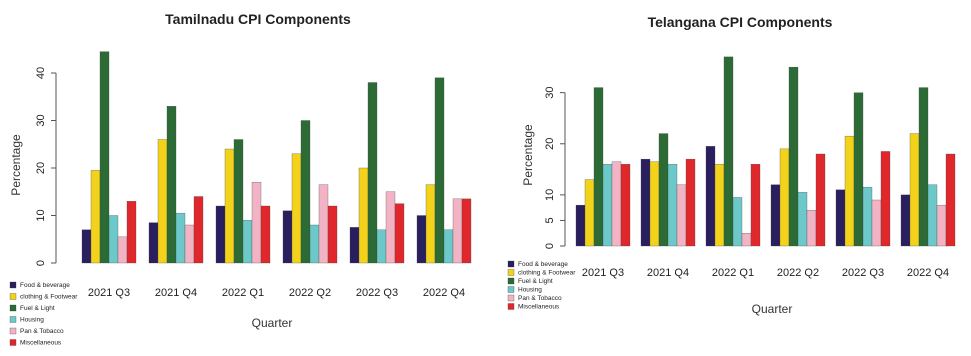  Describe the element at coordinates (45, 285) in the screenshot. I see `legend-label: Food & beverage` at that location.